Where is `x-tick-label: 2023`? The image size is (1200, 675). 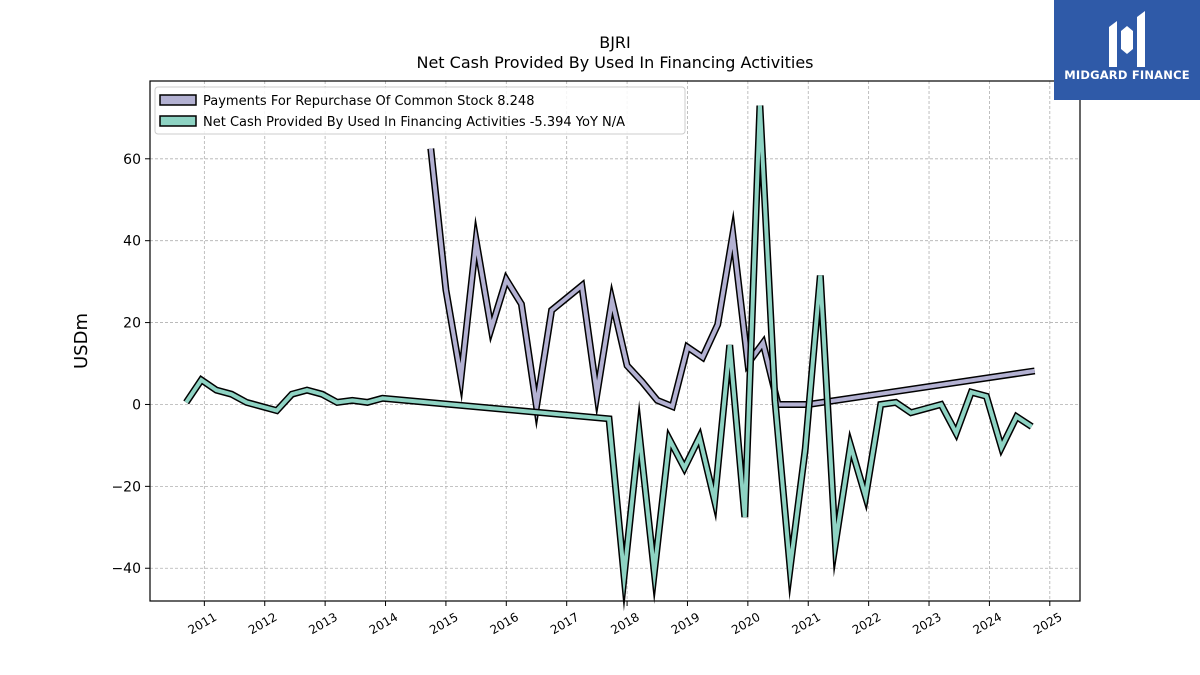 x-tick-label: 2023 is located at coordinates (926, 623).